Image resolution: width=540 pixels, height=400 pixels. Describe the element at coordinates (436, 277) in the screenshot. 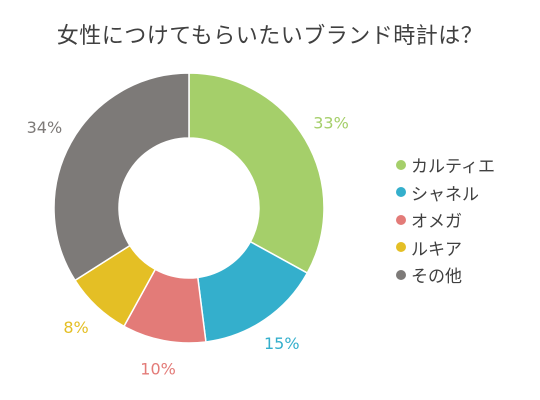

I see `legend-label-5: その他` at that location.